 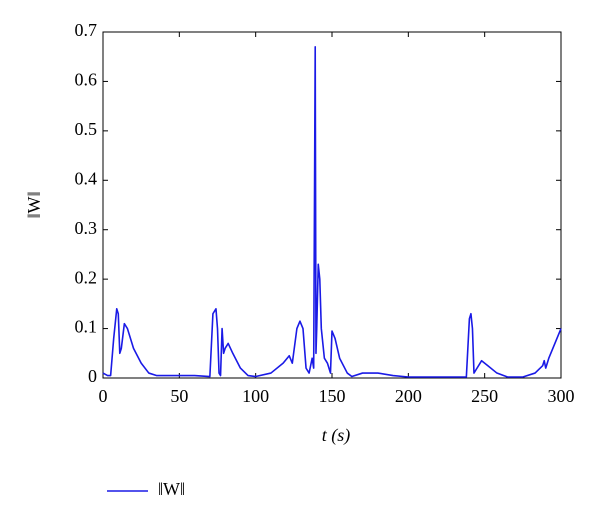 I want to click on y-tick-label: 0.3, so click(x=86, y=228).